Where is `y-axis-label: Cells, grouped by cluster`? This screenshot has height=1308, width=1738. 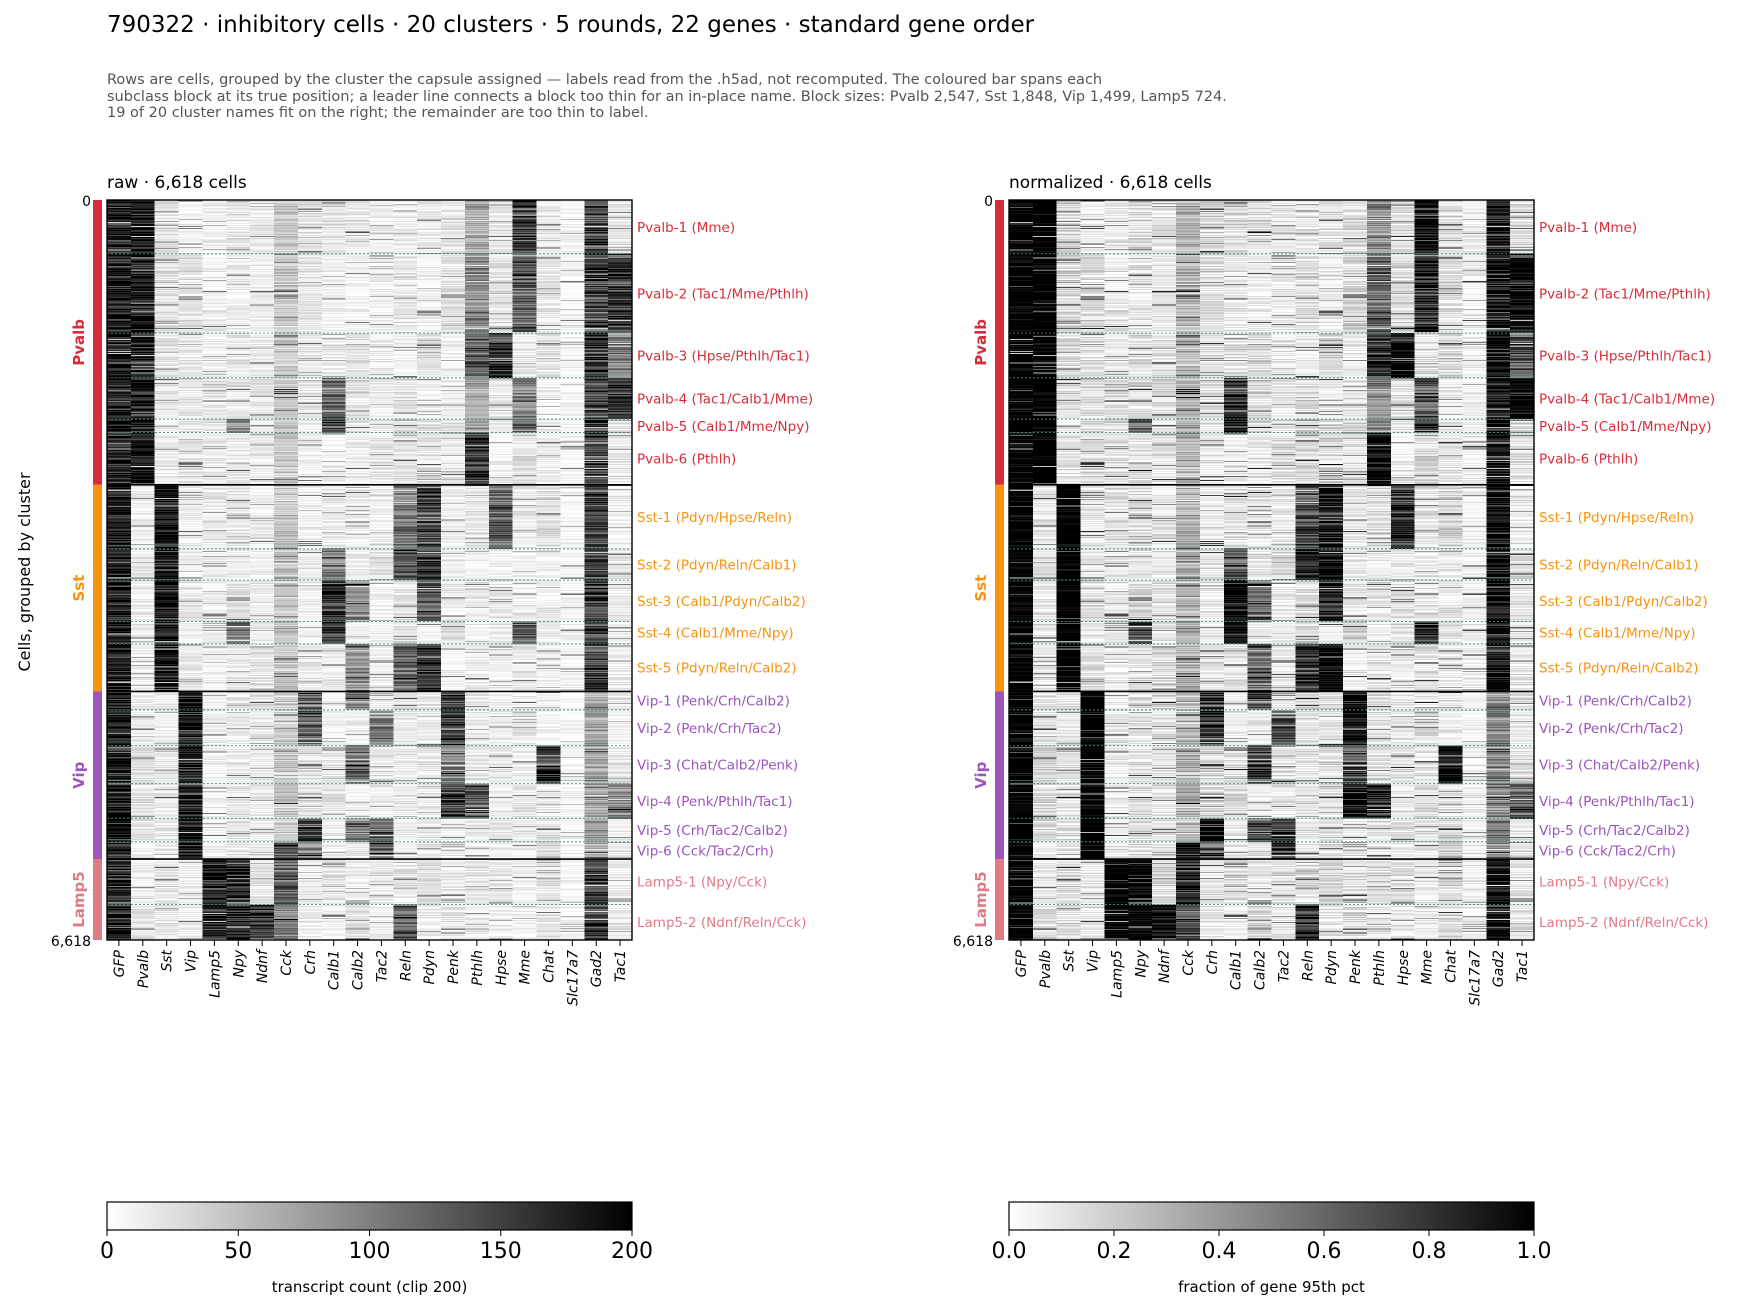
y-axis-label: Cells, grouped by cluster is located at coordinates (24, 572).